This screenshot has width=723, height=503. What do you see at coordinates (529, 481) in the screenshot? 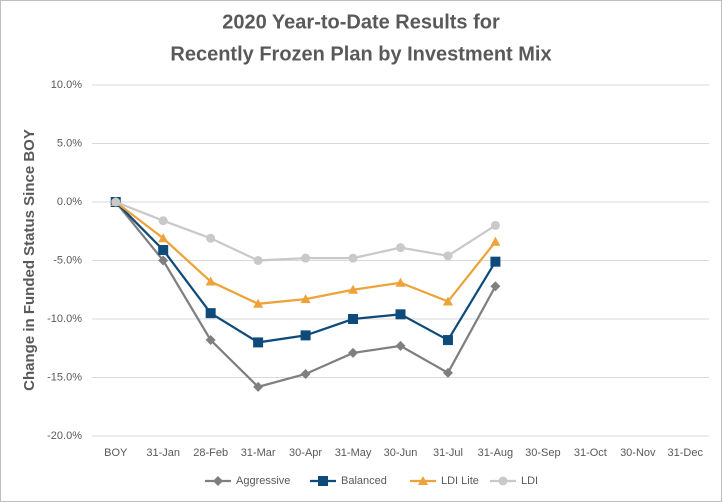
I see `legend-label: LDI` at bounding box center [529, 481].